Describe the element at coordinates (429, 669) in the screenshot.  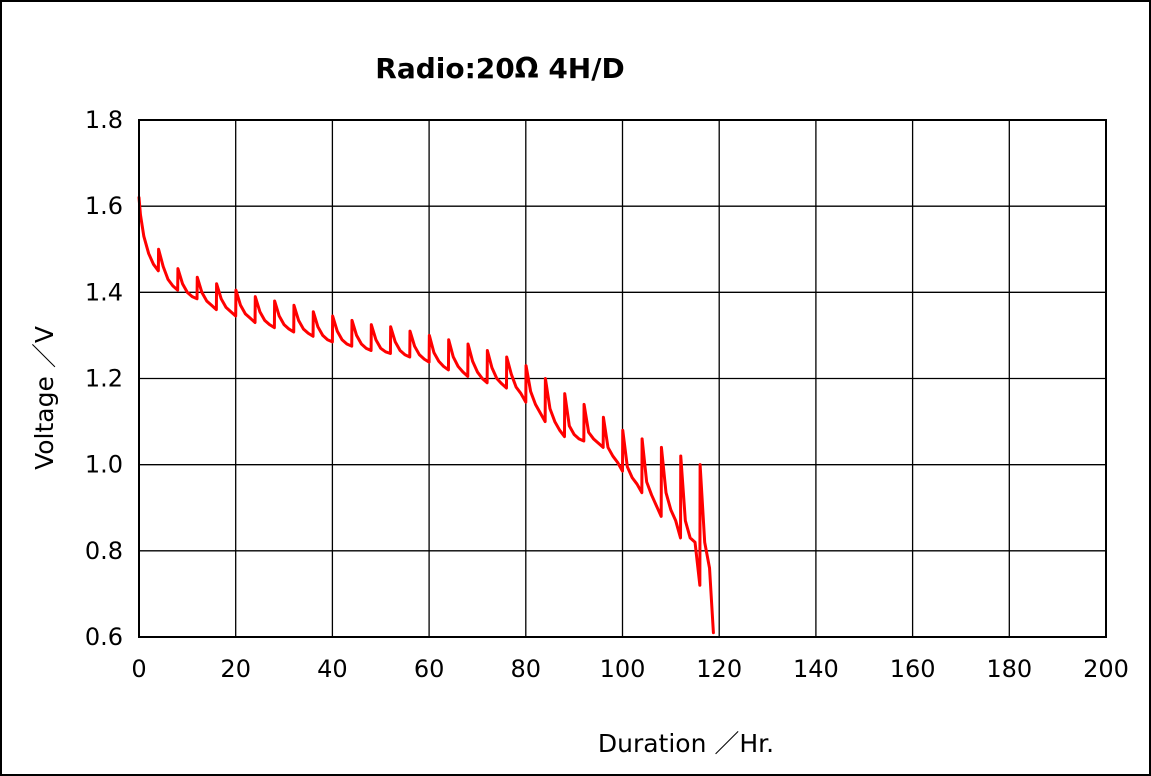
I see `x-tick-label: 60` at that location.